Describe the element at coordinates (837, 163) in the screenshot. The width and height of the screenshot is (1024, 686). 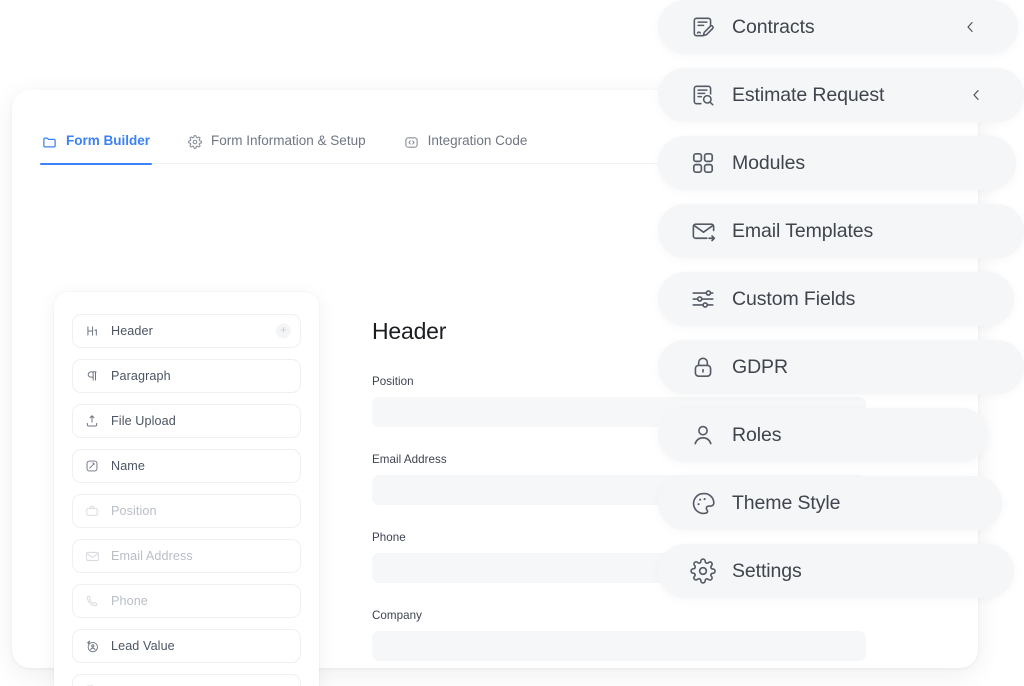
I see `nav-item-modules: Modules` at that location.